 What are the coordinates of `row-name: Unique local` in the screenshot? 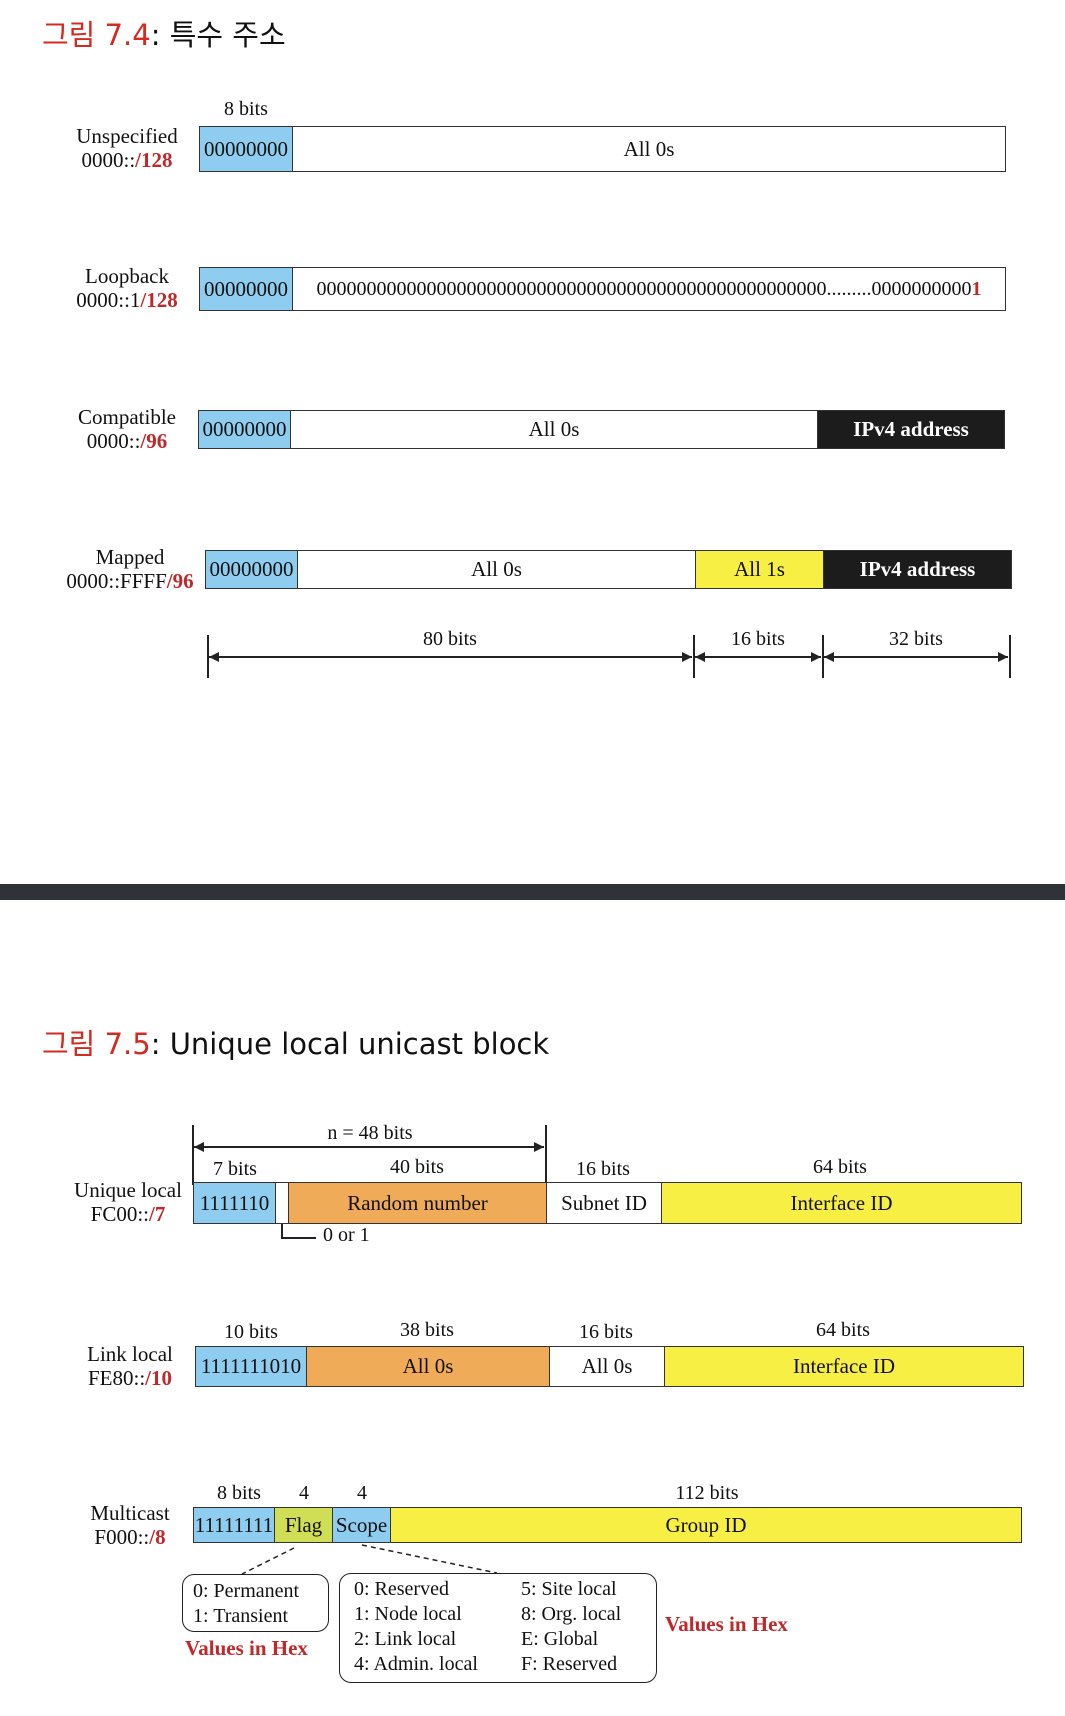 It's located at (128, 1190).